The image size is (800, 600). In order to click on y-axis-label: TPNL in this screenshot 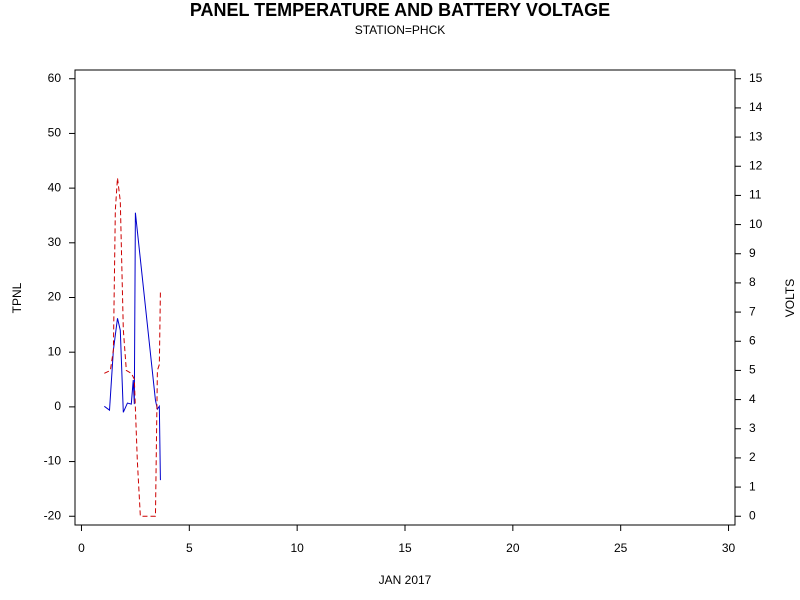, I will do `click(17, 297)`.